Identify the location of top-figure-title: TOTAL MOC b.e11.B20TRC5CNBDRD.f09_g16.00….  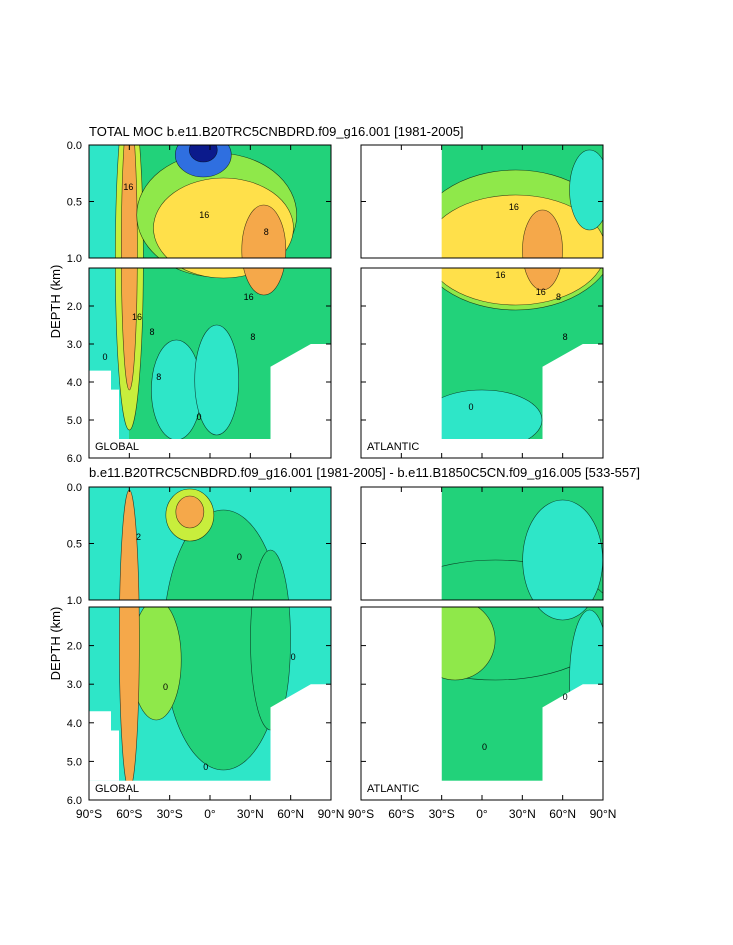
(276, 131).